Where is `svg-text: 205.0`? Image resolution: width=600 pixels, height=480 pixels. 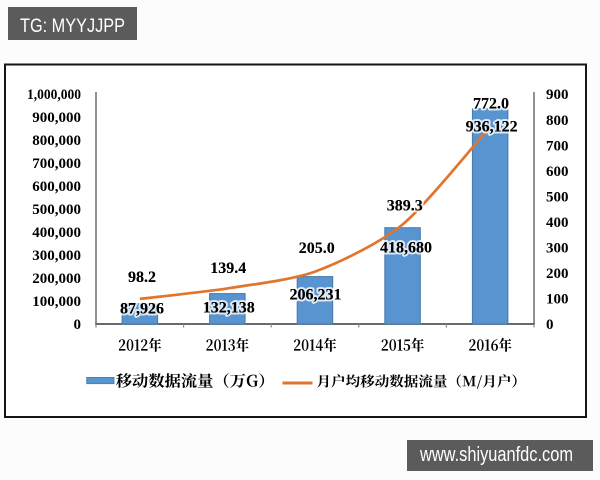 svg-text: 205.0 is located at coordinates (317, 248).